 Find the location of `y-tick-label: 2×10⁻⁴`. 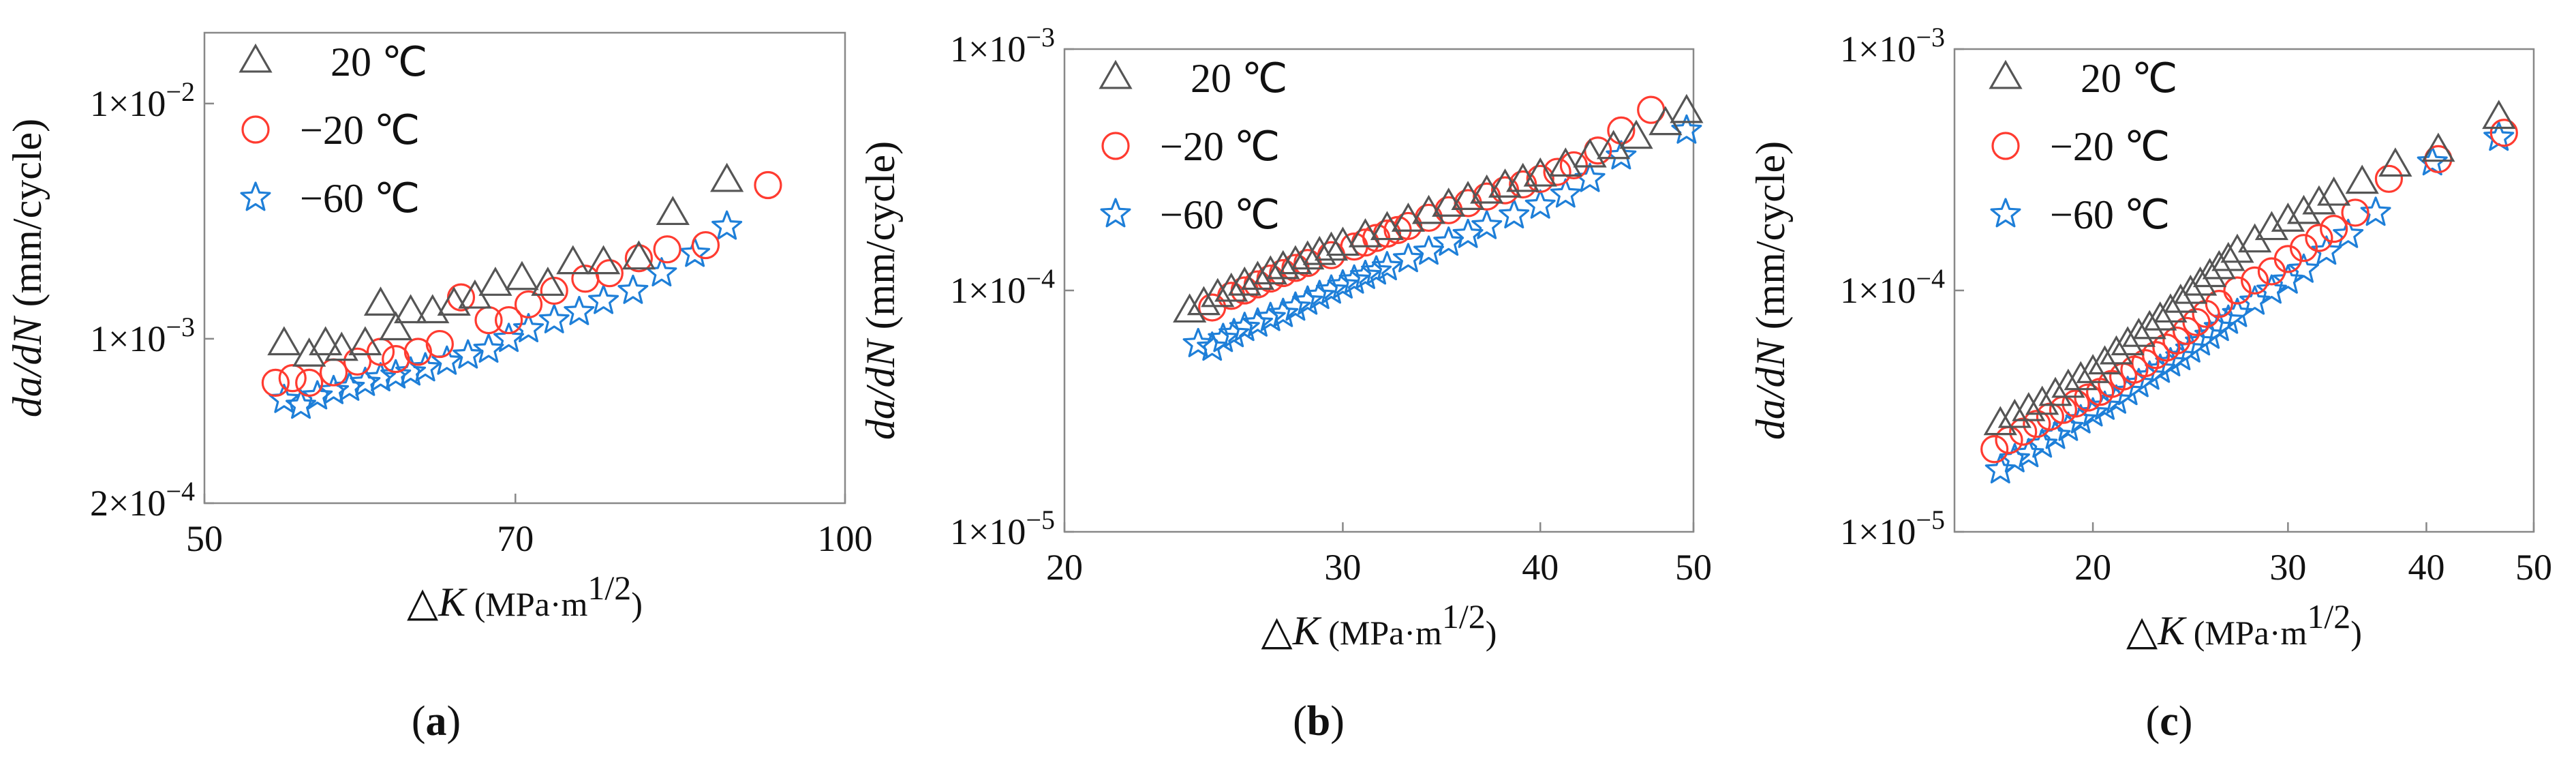

y-tick-label: 2×10⁻⁴ is located at coordinates (142, 500).